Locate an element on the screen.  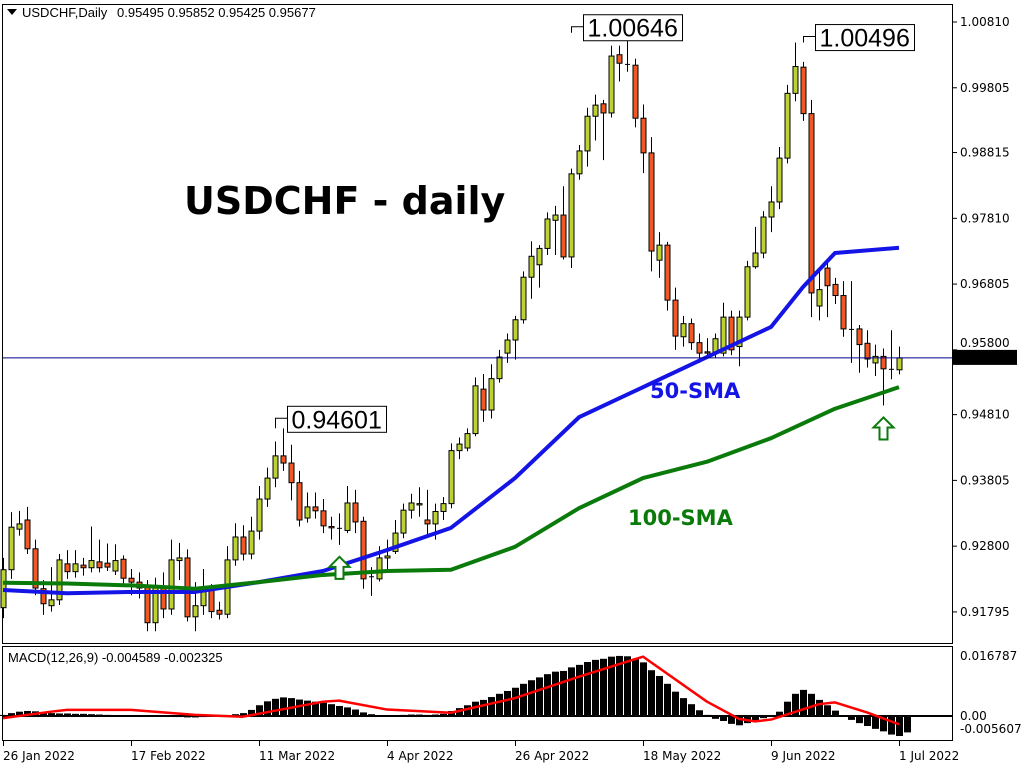
annotation-label: 1.00646 is located at coordinates (633, 29).